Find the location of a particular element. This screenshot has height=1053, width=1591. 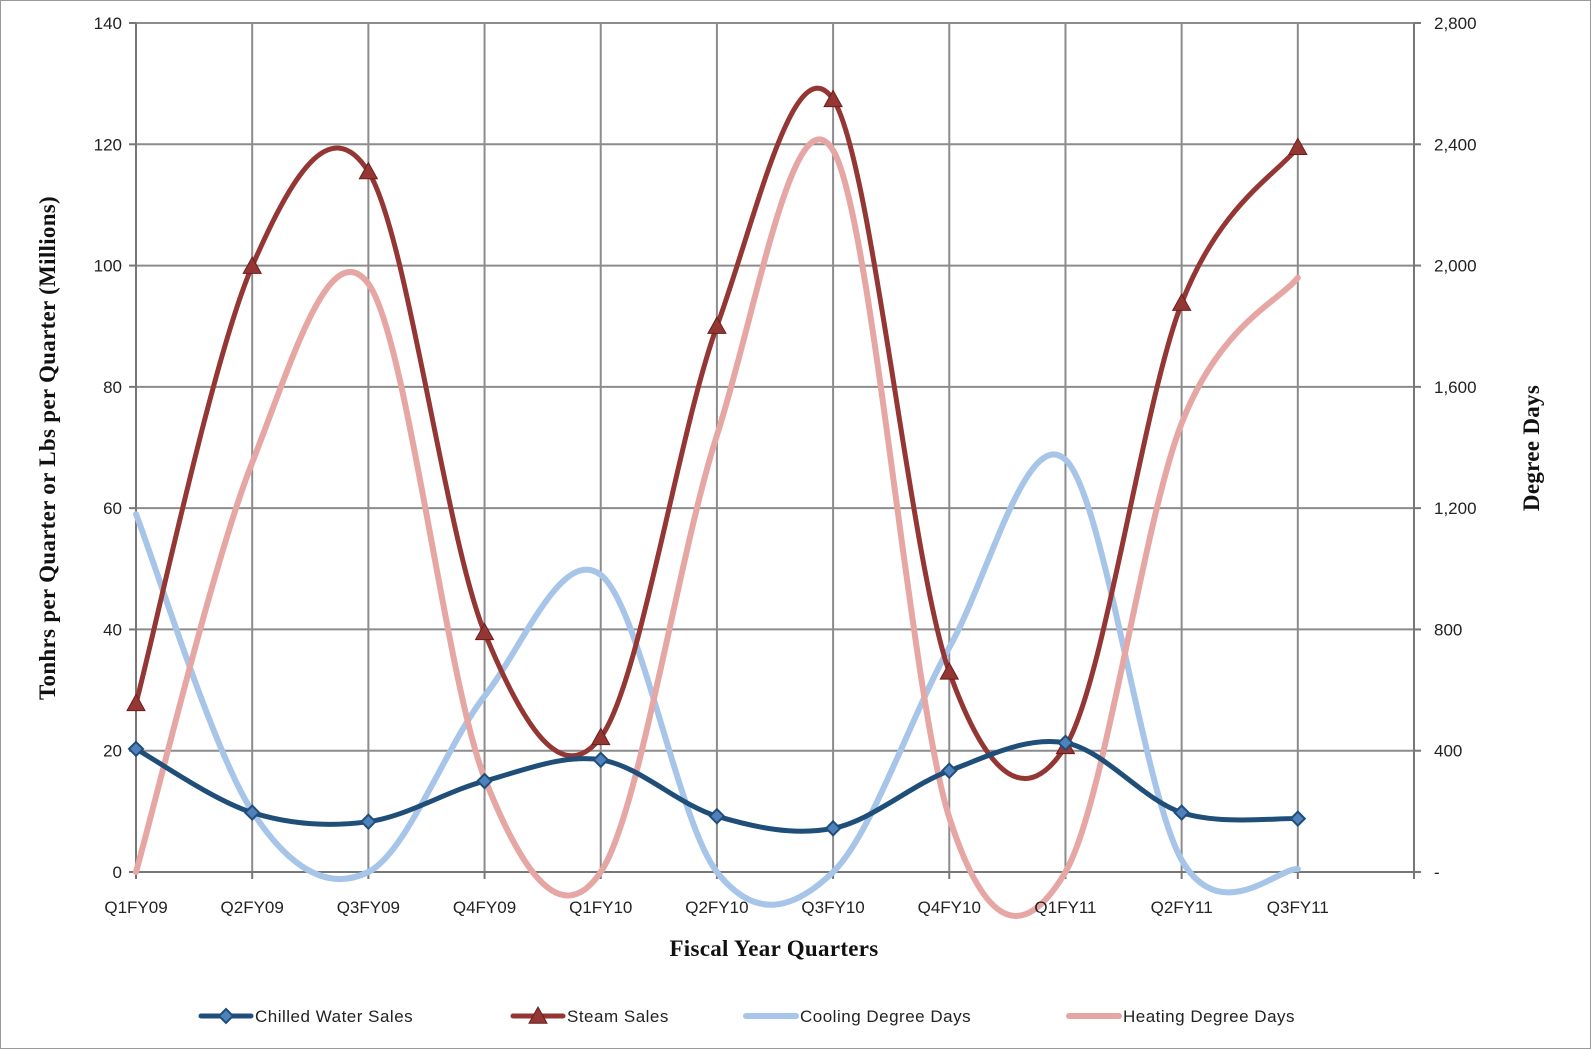

legend-label: Steam Sales is located at coordinates (618, 1016).